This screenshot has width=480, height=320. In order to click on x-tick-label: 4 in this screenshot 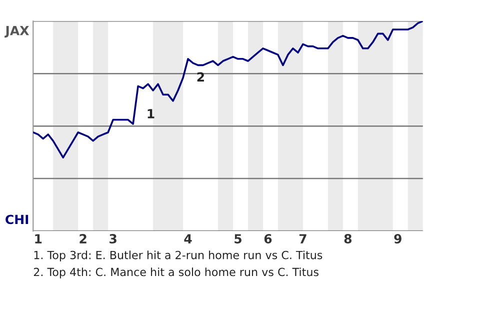, I will do `click(188, 239)`.